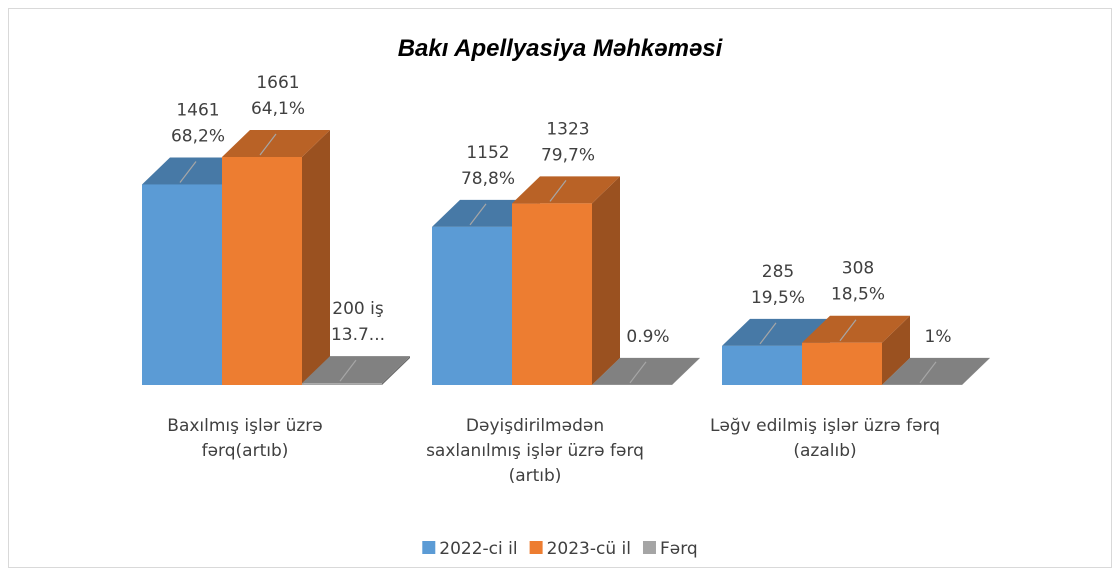 This screenshot has width=1120, height=576. I want to click on data-label: 64,1%, so click(278, 109).